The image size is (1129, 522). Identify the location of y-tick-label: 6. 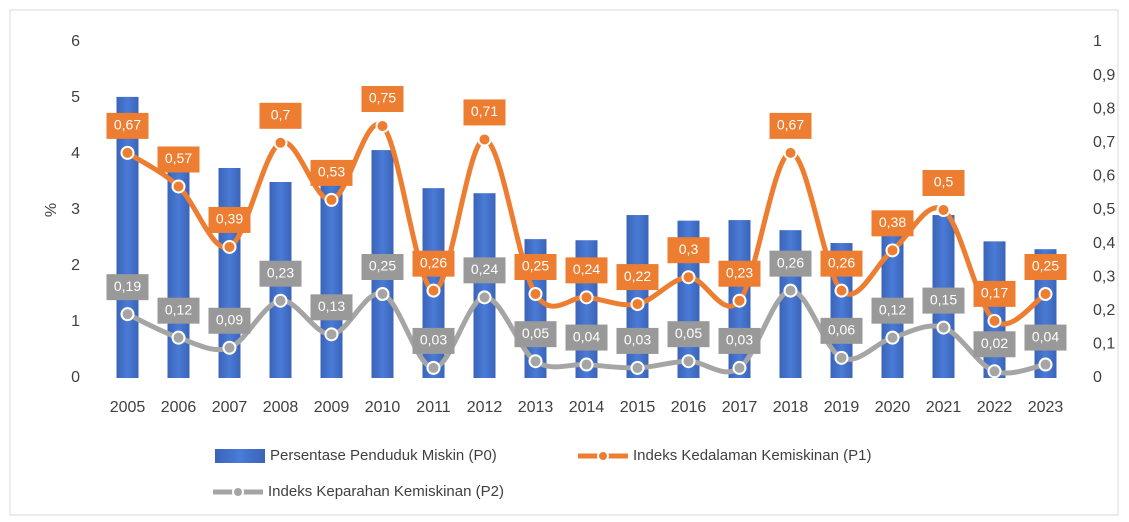
(75, 41).